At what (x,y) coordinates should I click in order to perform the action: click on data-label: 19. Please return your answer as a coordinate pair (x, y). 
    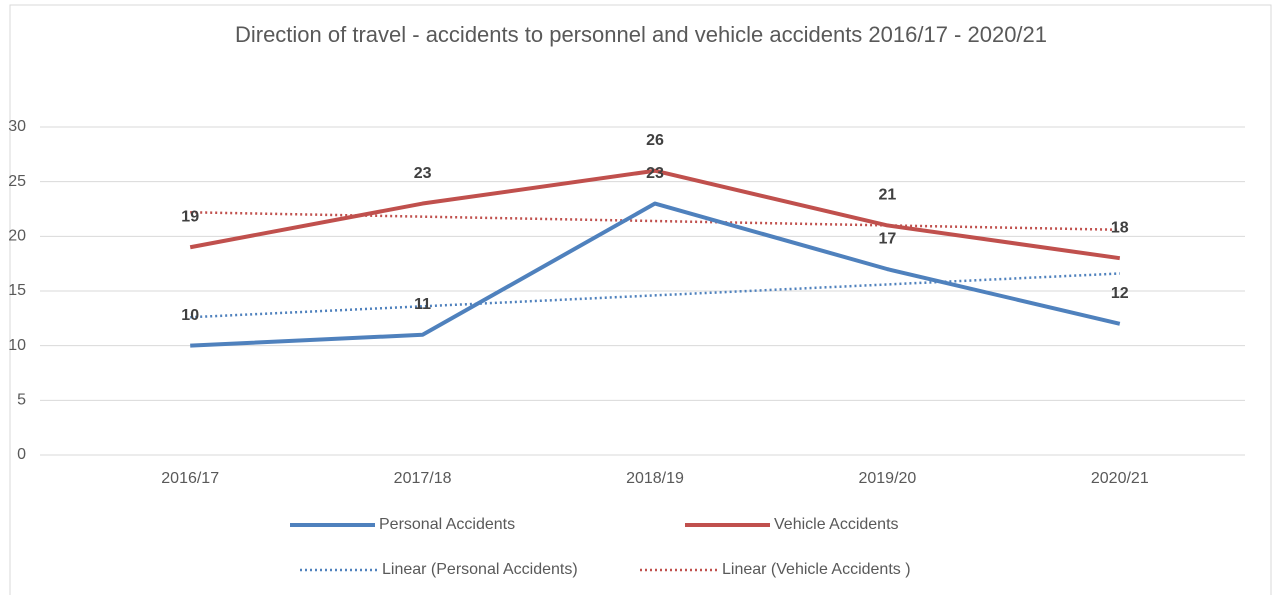
    Looking at the image, I should click on (190, 216).